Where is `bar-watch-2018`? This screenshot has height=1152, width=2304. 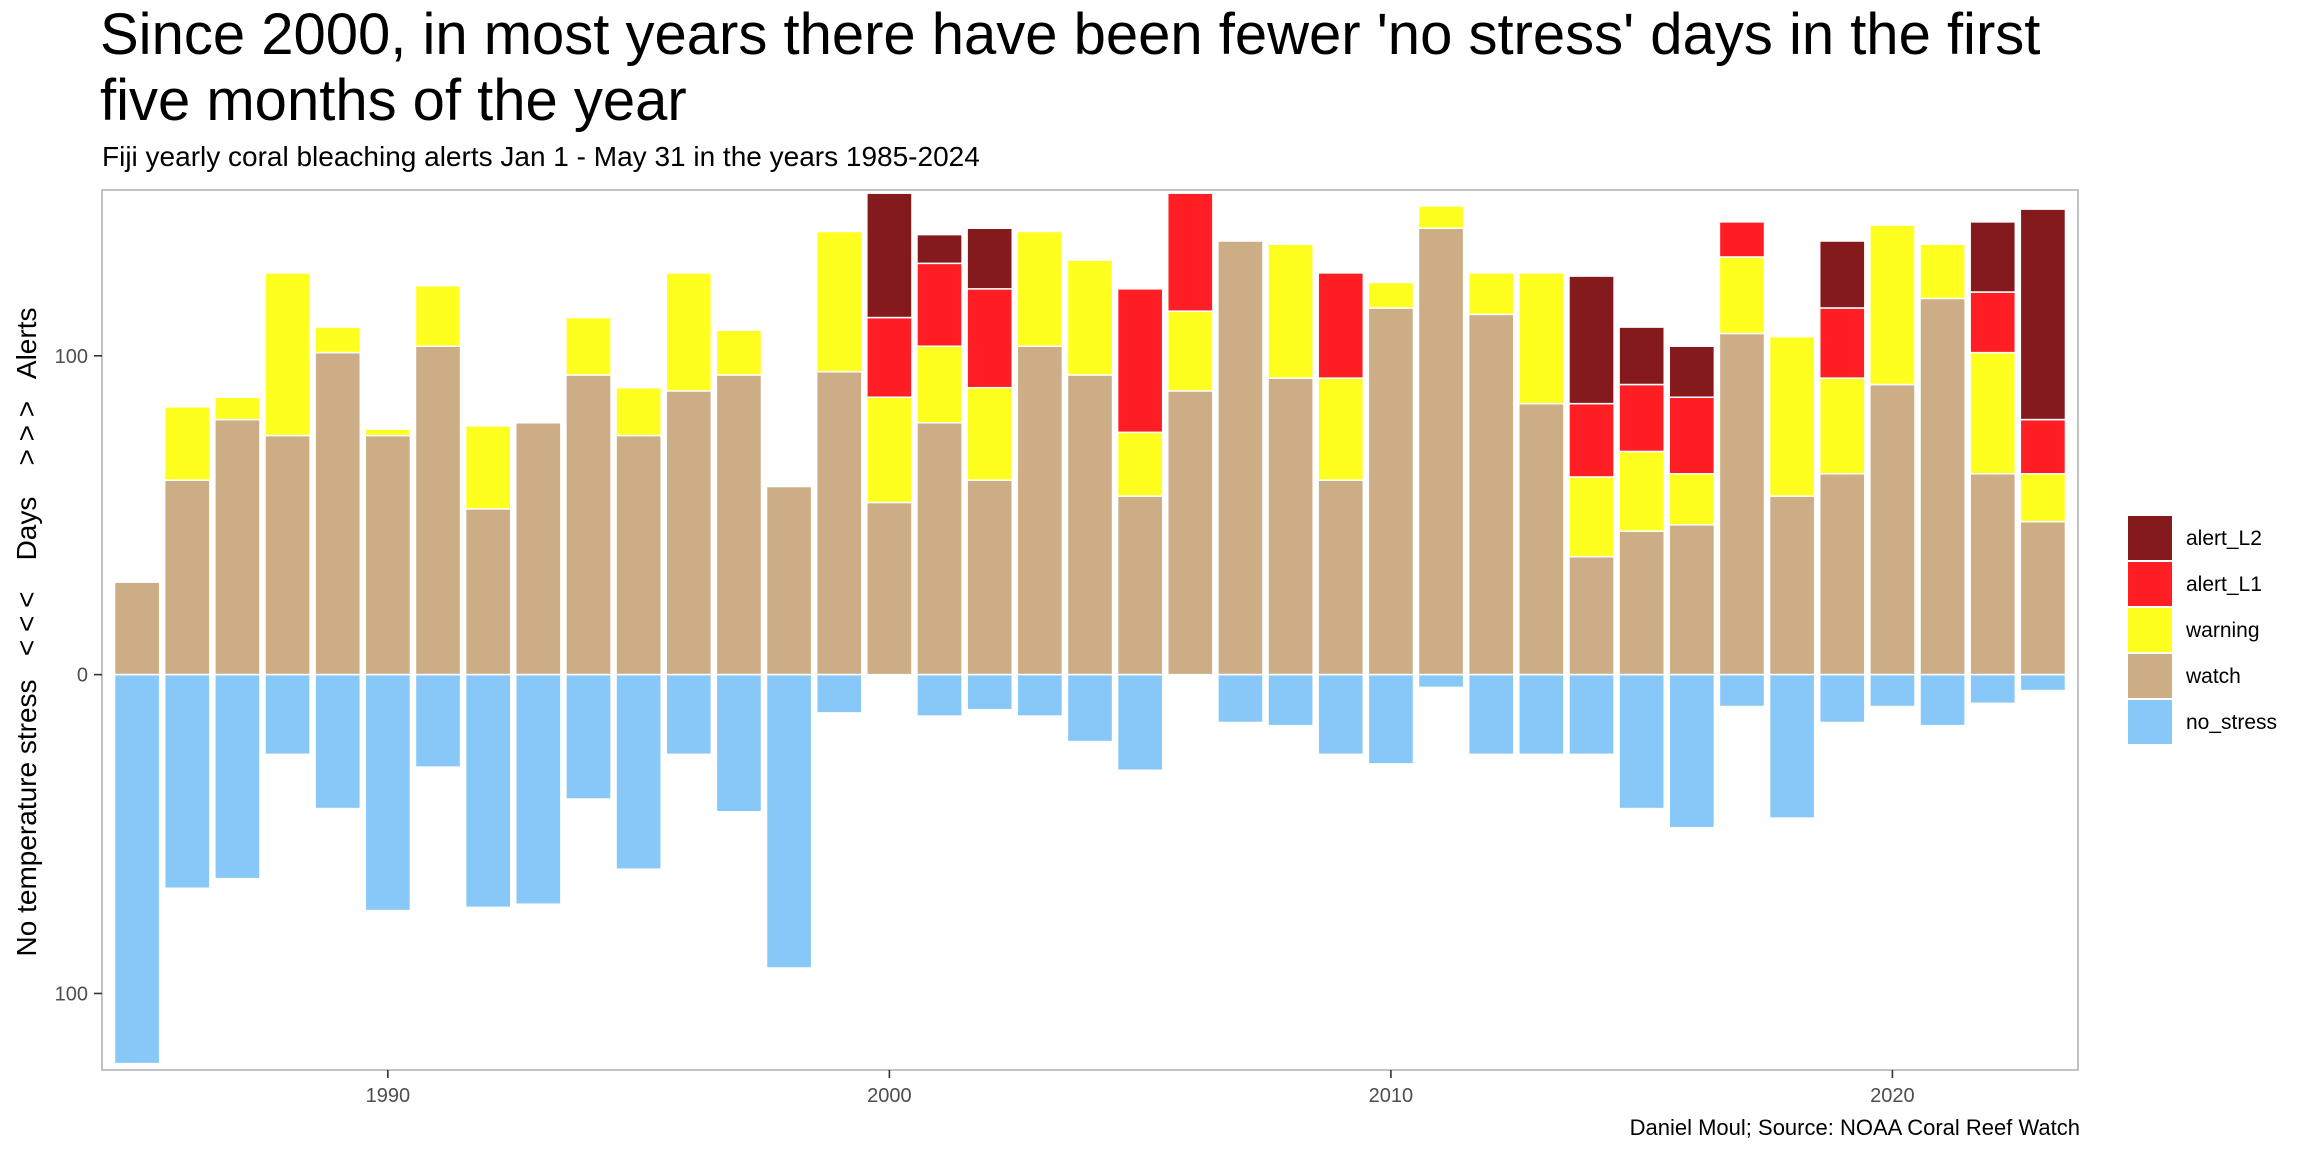
bar-watch-2018 is located at coordinates (1792, 585).